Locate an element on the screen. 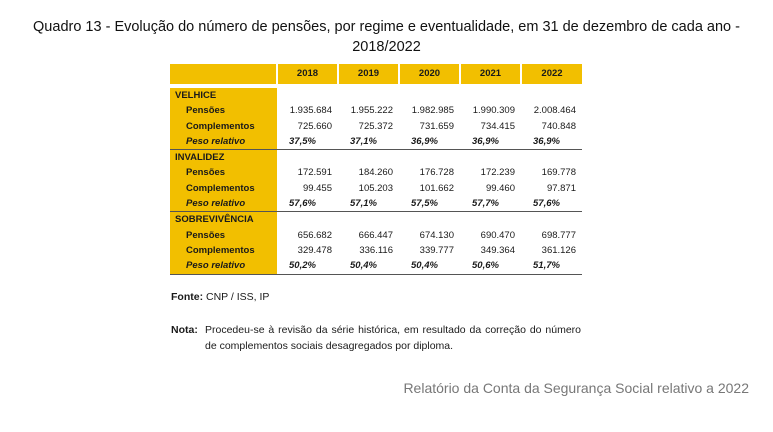 The image size is (773, 432). cell: 725.372 is located at coordinates (375, 126).